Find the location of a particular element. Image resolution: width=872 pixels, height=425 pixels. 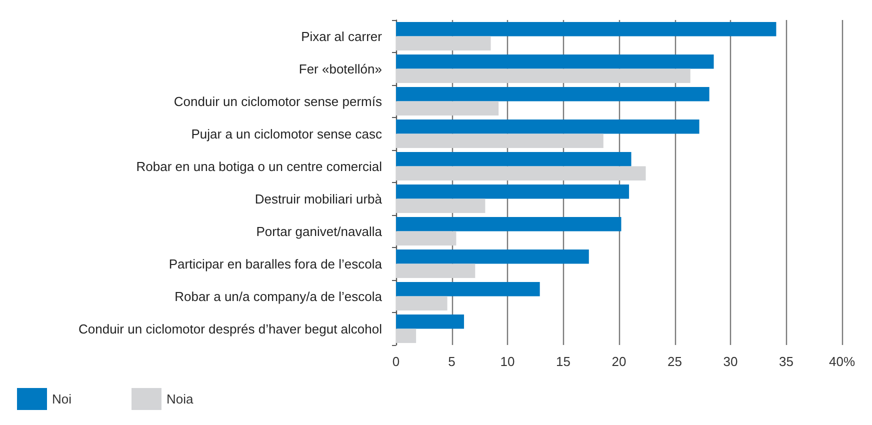

legend-label: Noi is located at coordinates (62, 399).